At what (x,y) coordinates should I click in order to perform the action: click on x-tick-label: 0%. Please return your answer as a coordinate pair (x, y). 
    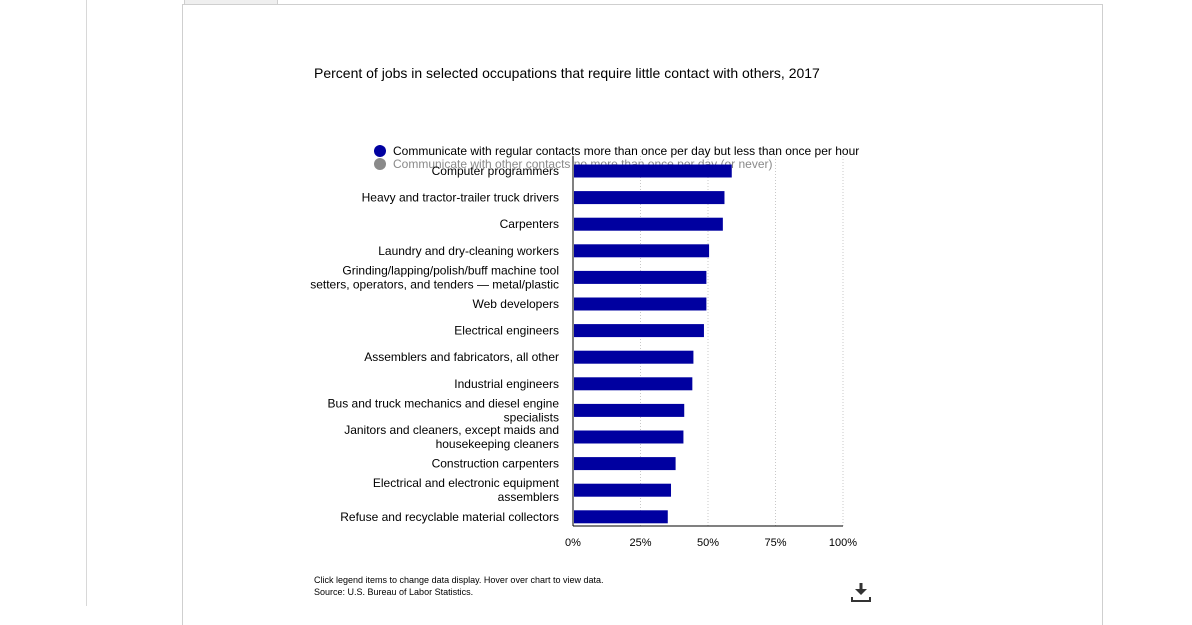
    Looking at the image, I should click on (573, 543).